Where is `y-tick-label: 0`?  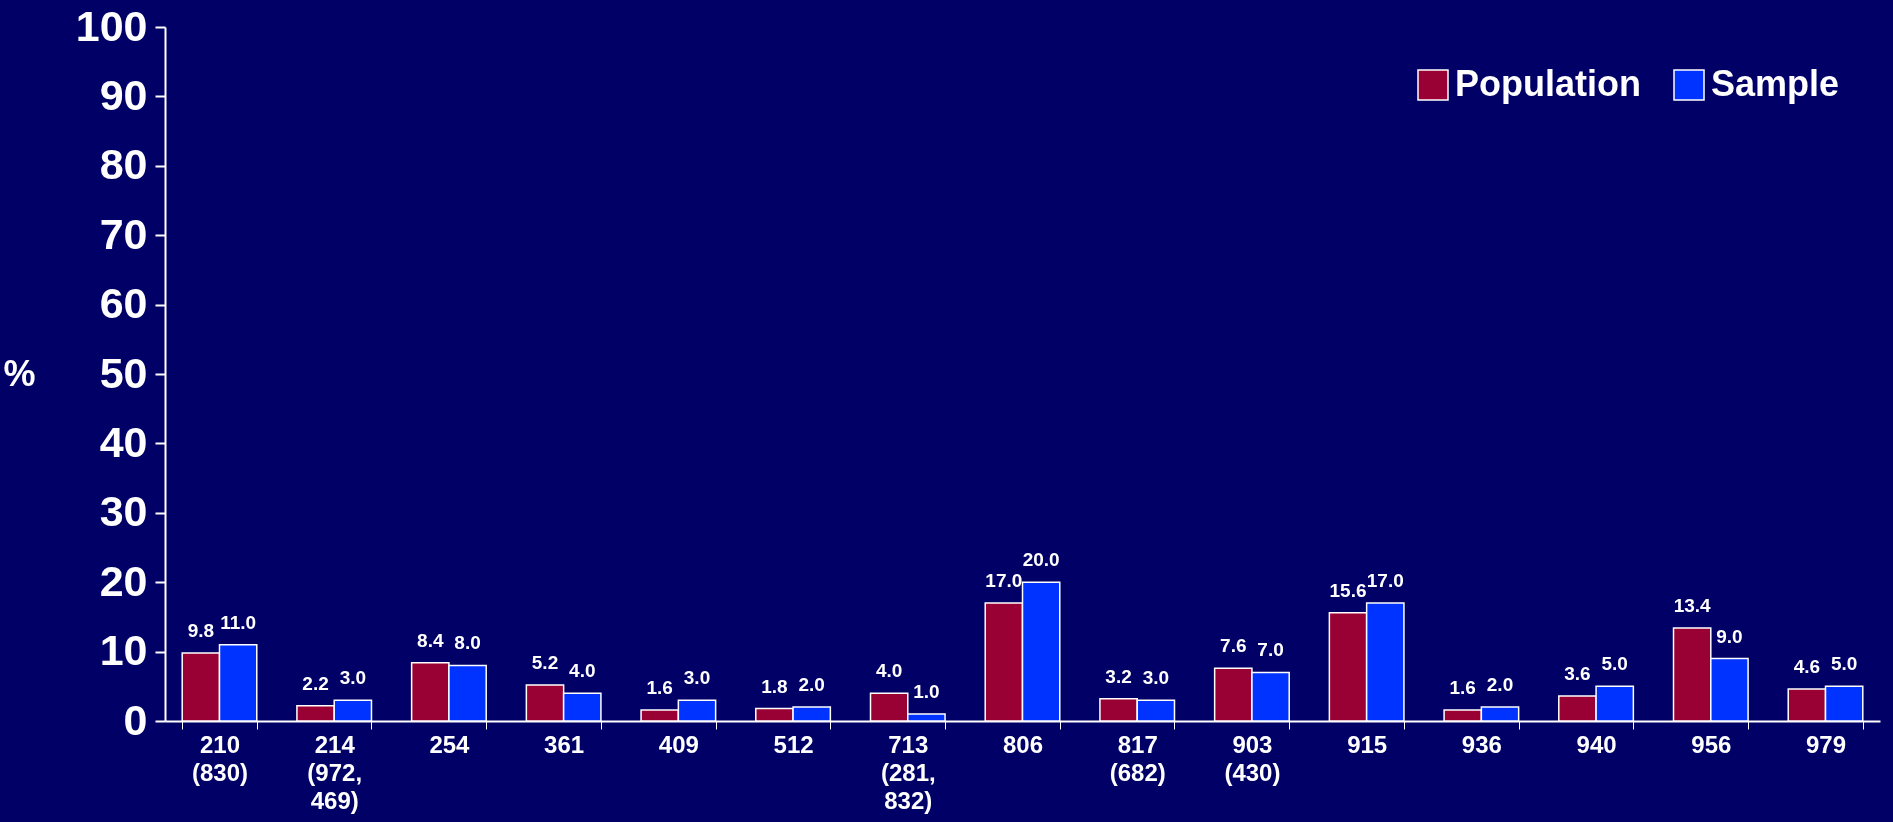 y-tick-label: 0 is located at coordinates (135, 719).